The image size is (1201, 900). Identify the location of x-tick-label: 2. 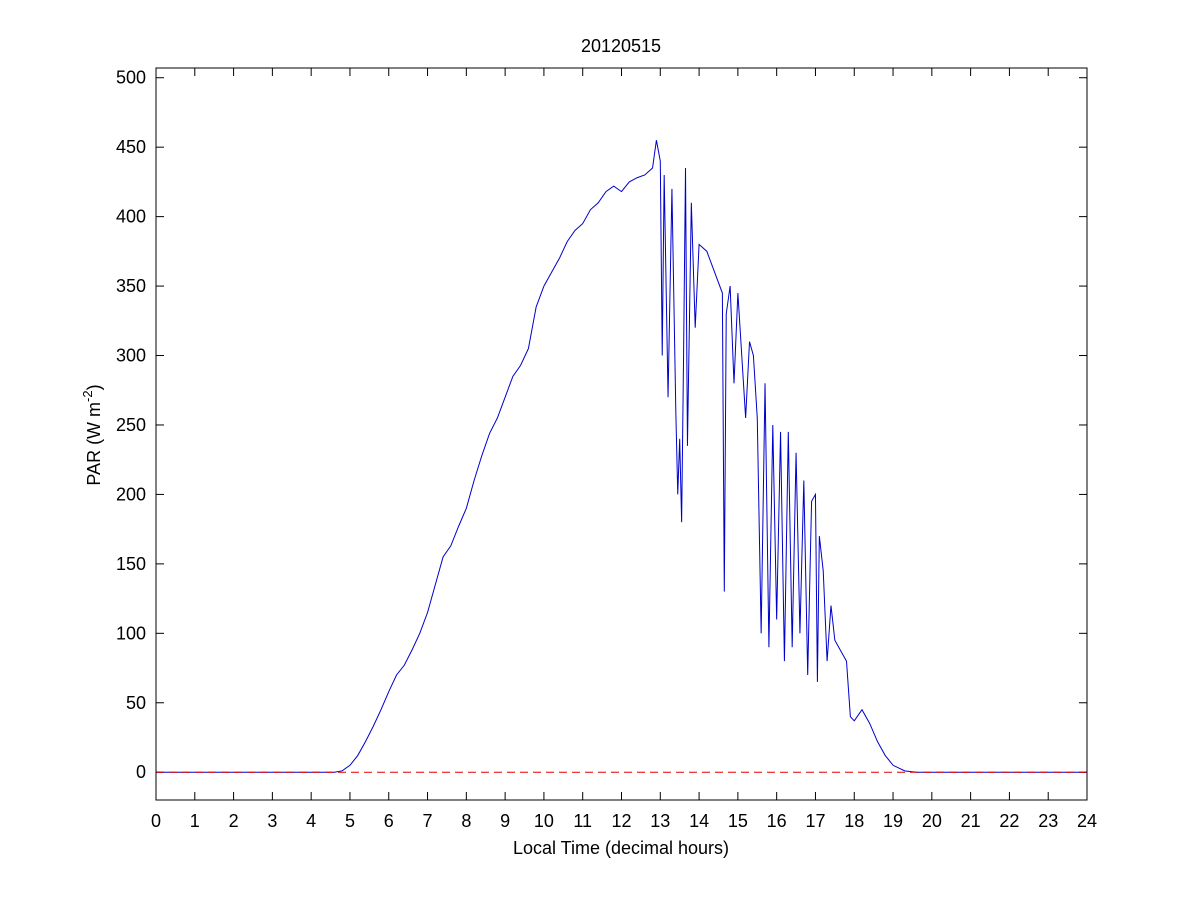
(234, 821).